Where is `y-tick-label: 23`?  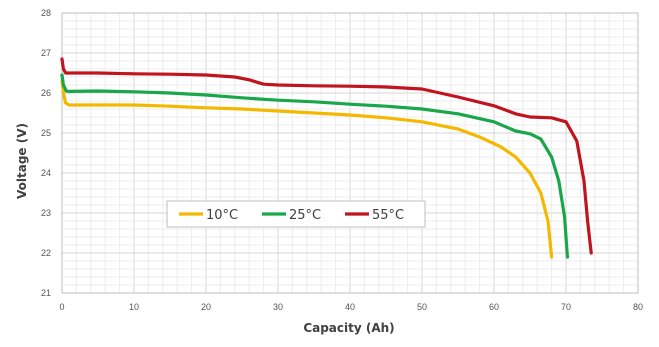
y-tick-label: 23 is located at coordinates (46, 213).